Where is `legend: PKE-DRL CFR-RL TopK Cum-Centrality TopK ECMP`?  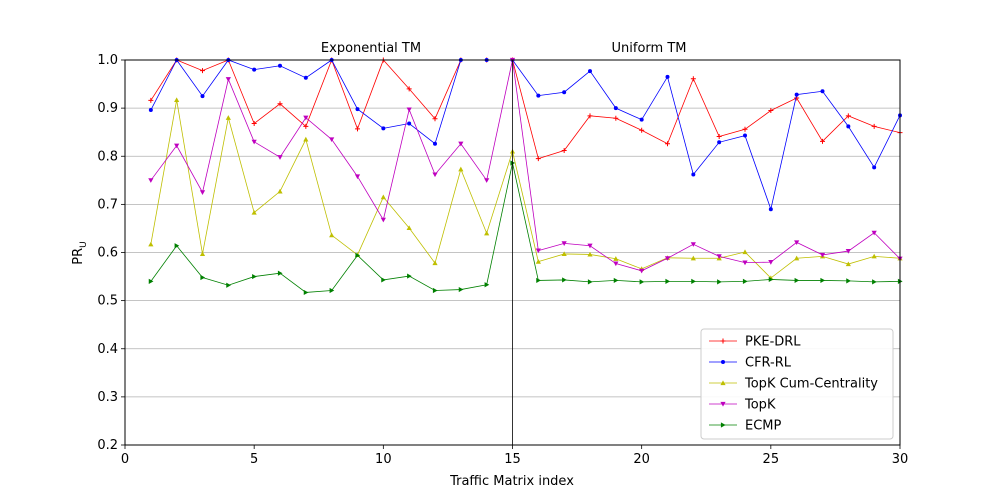 legend: PKE-DRL CFR-RL TopK Cum-Centrality TopK ECMP is located at coordinates (797, 384).